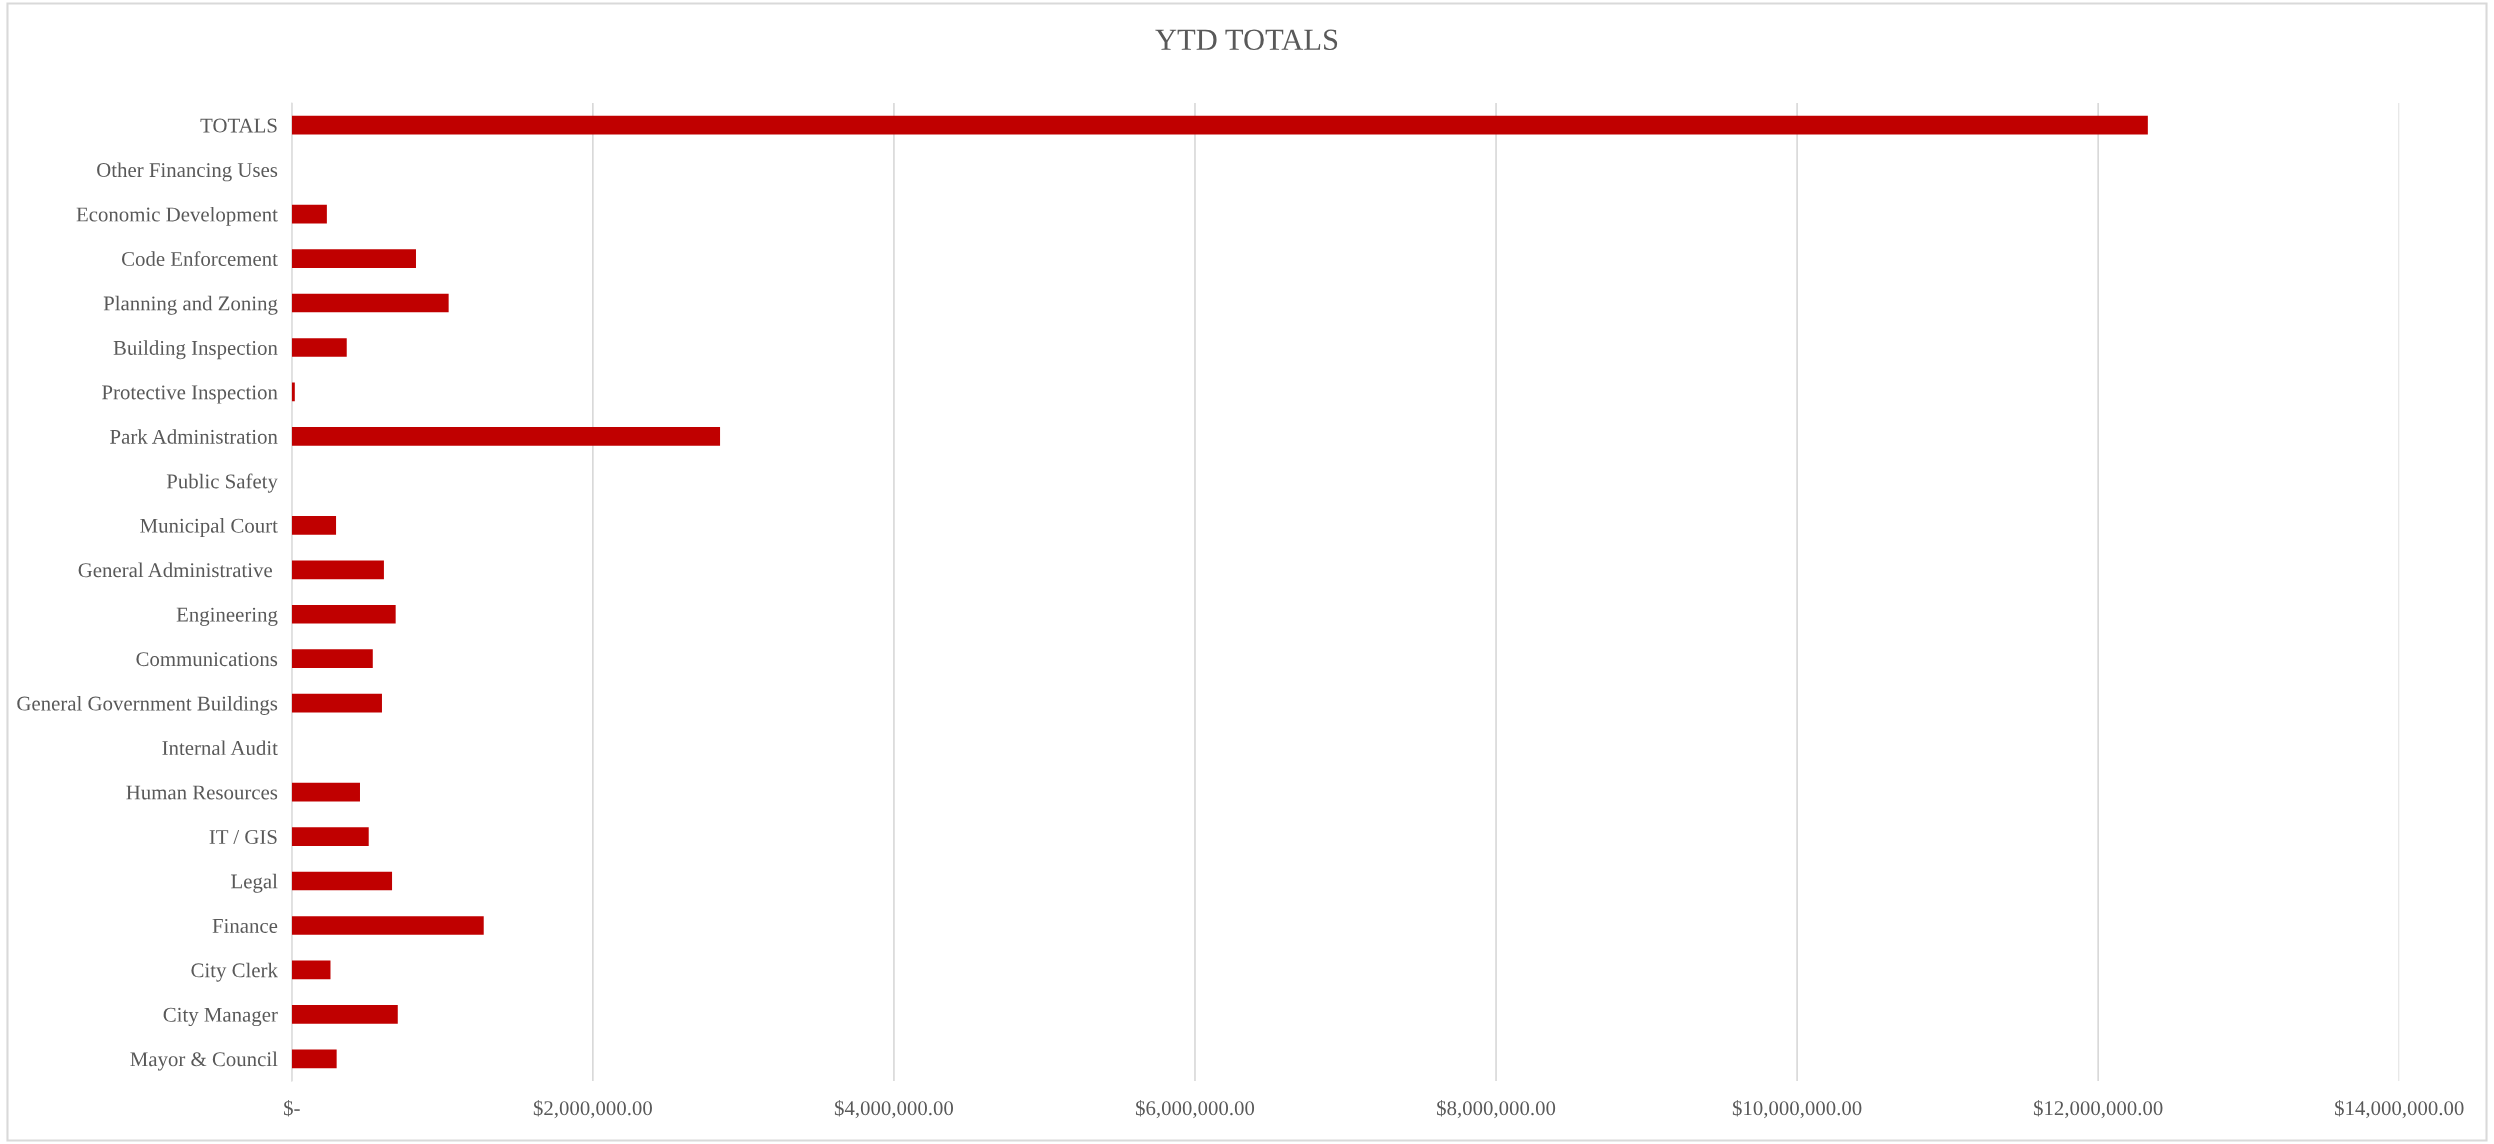 The image size is (2494, 1144). Describe the element at coordinates (243, 836) in the screenshot. I see `y-tick-label: IT / GIS` at that location.